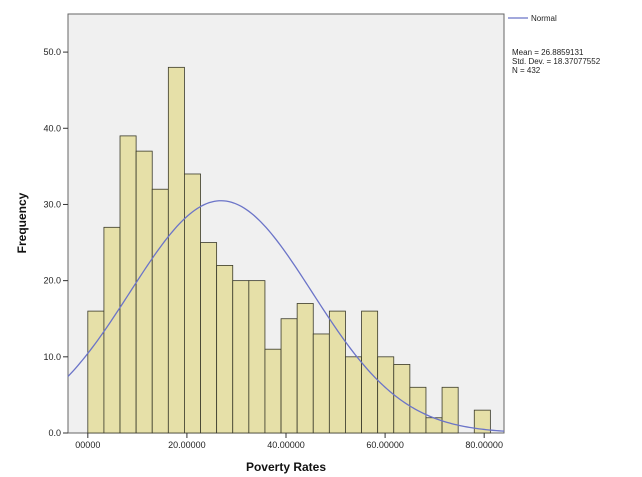 Image resolution: width=642 pixels, height=477 pixels. Describe the element at coordinates (52, 357) in the screenshot. I see `y-tick-label: 10.0` at that location.